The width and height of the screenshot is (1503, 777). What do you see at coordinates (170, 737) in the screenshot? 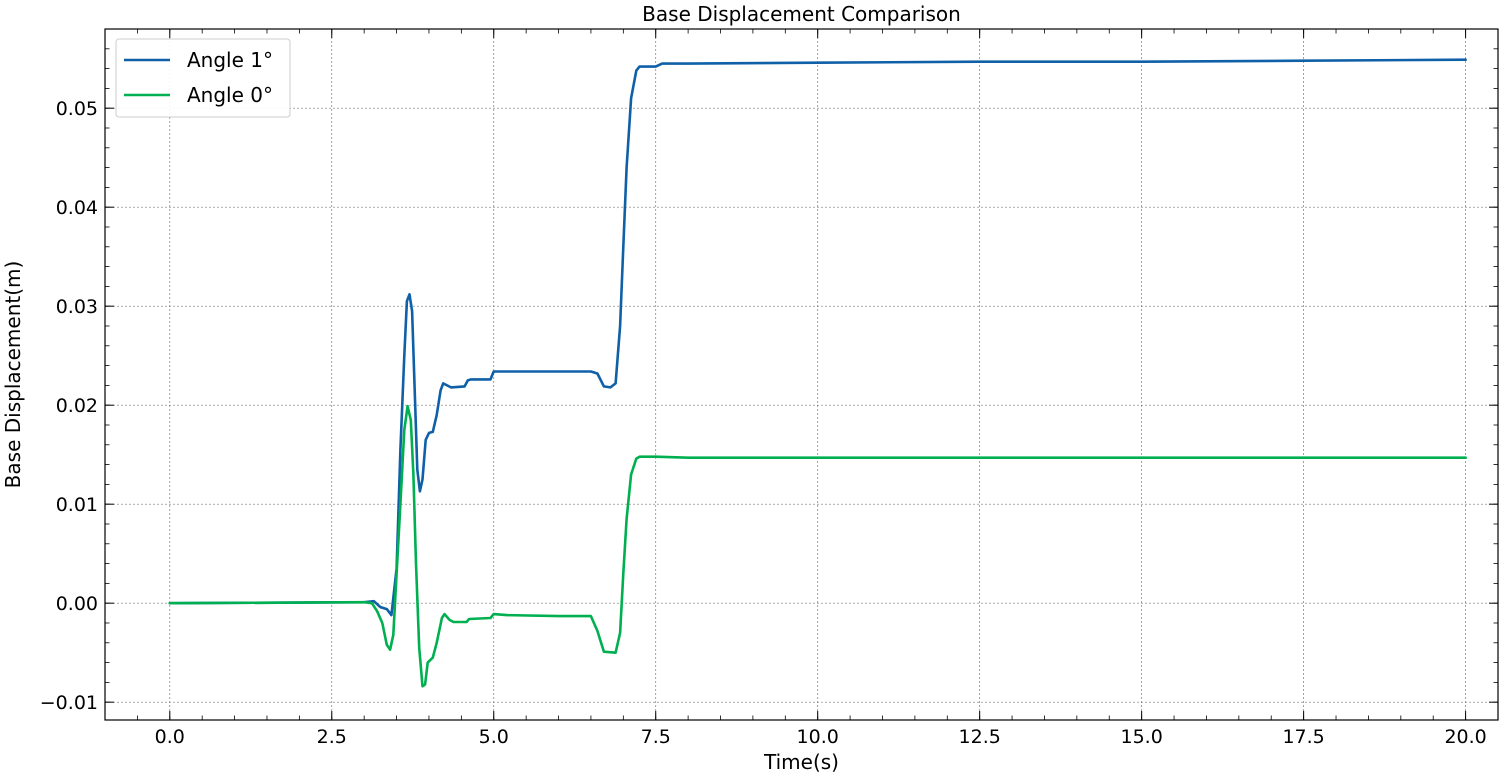
I see `x-tick-label: 0.0` at bounding box center [170, 737].